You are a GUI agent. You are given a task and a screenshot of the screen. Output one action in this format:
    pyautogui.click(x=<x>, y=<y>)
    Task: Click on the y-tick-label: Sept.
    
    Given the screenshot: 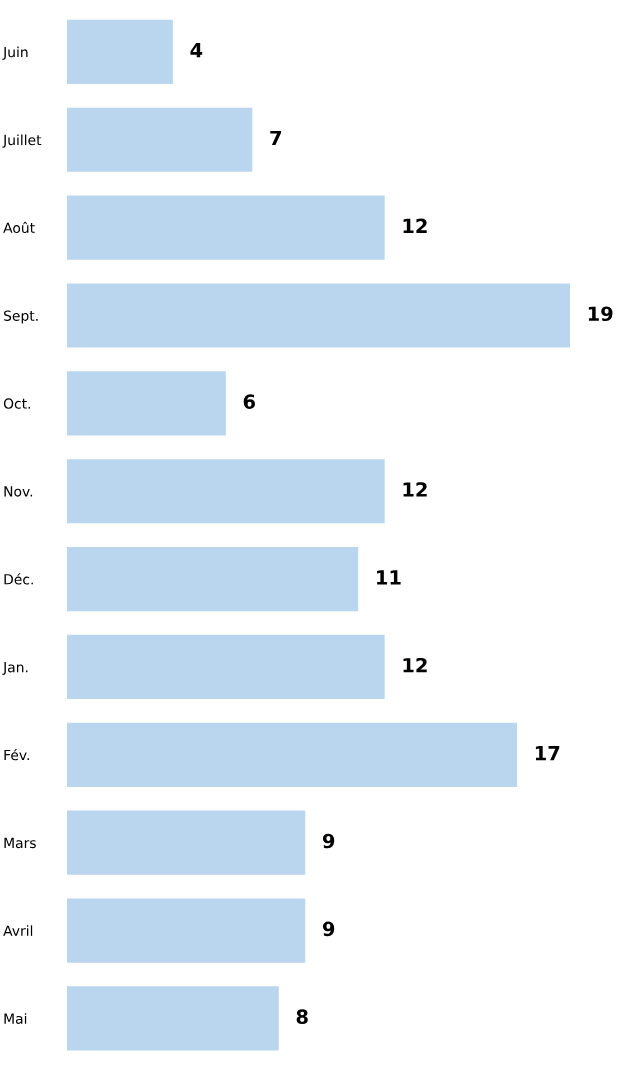 What is the action you would take?
    pyautogui.click(x=21, y=317)
    